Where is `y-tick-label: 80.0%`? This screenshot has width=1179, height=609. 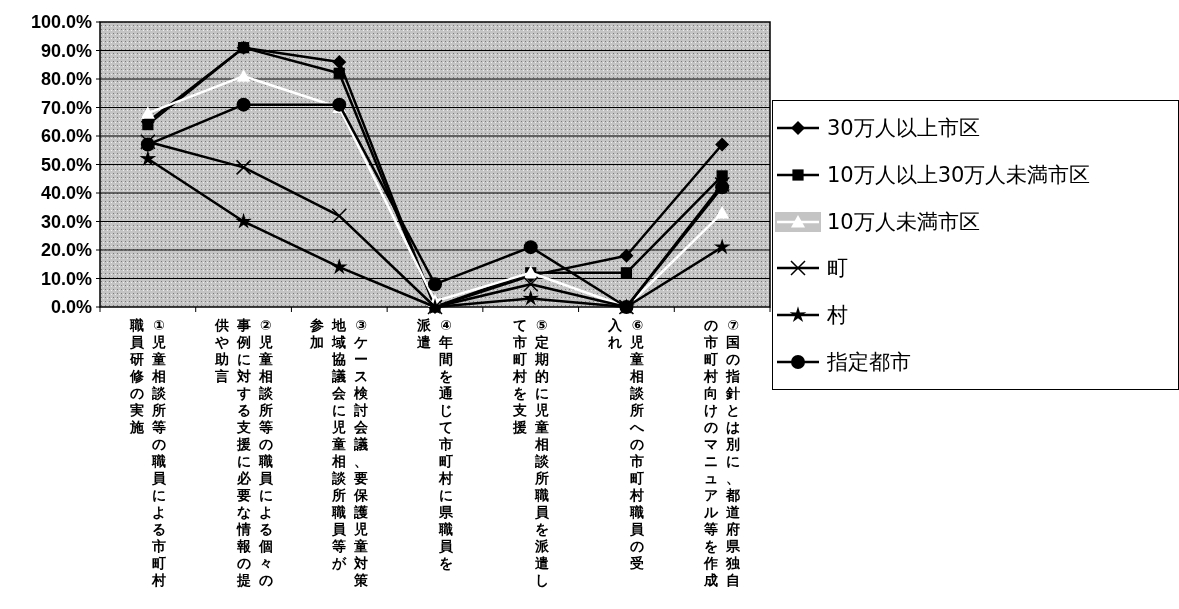 y-tick-label: 80.0% is located at coordinates (66, 79).